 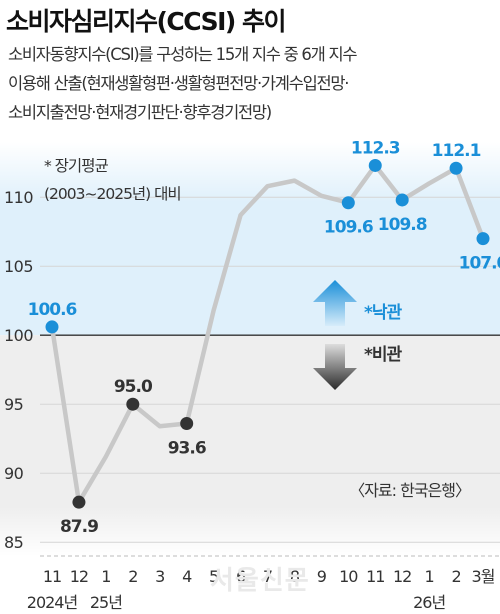 I want to click on x-tick-label: 3, so click(x=159, y=576).